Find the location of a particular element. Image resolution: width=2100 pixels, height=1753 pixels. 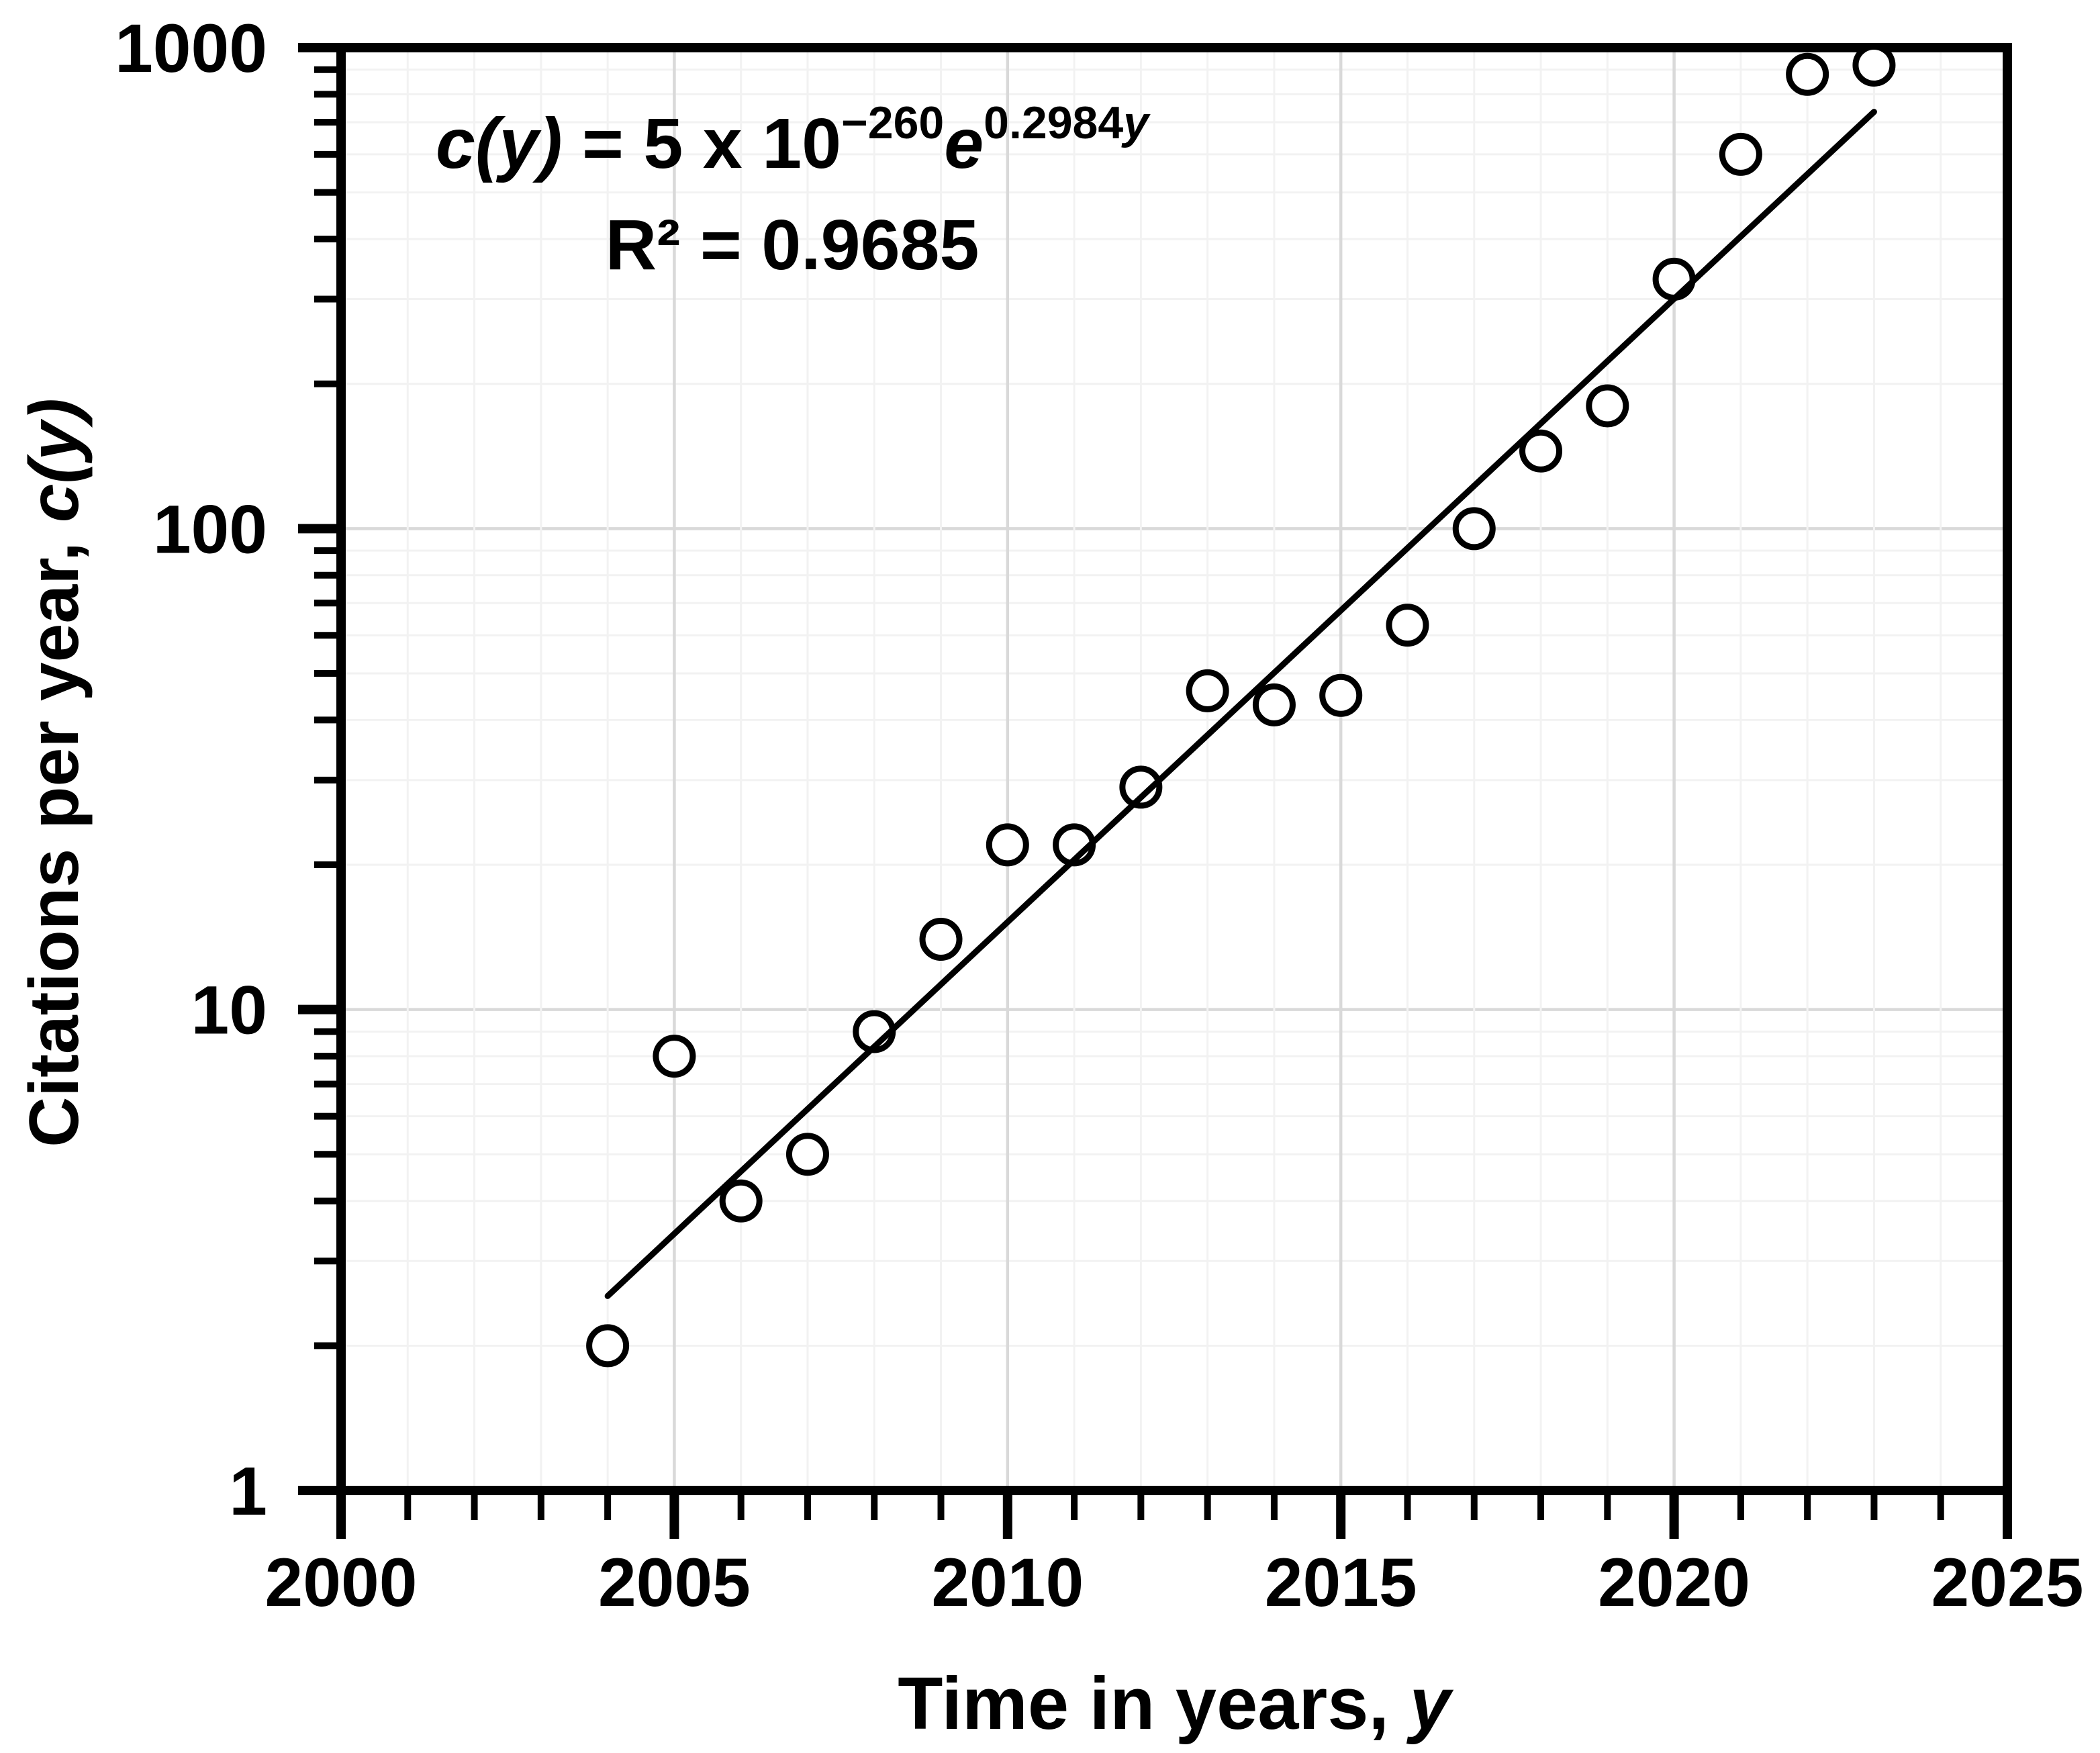

eq-e: e is located at coordinates (964, 143).